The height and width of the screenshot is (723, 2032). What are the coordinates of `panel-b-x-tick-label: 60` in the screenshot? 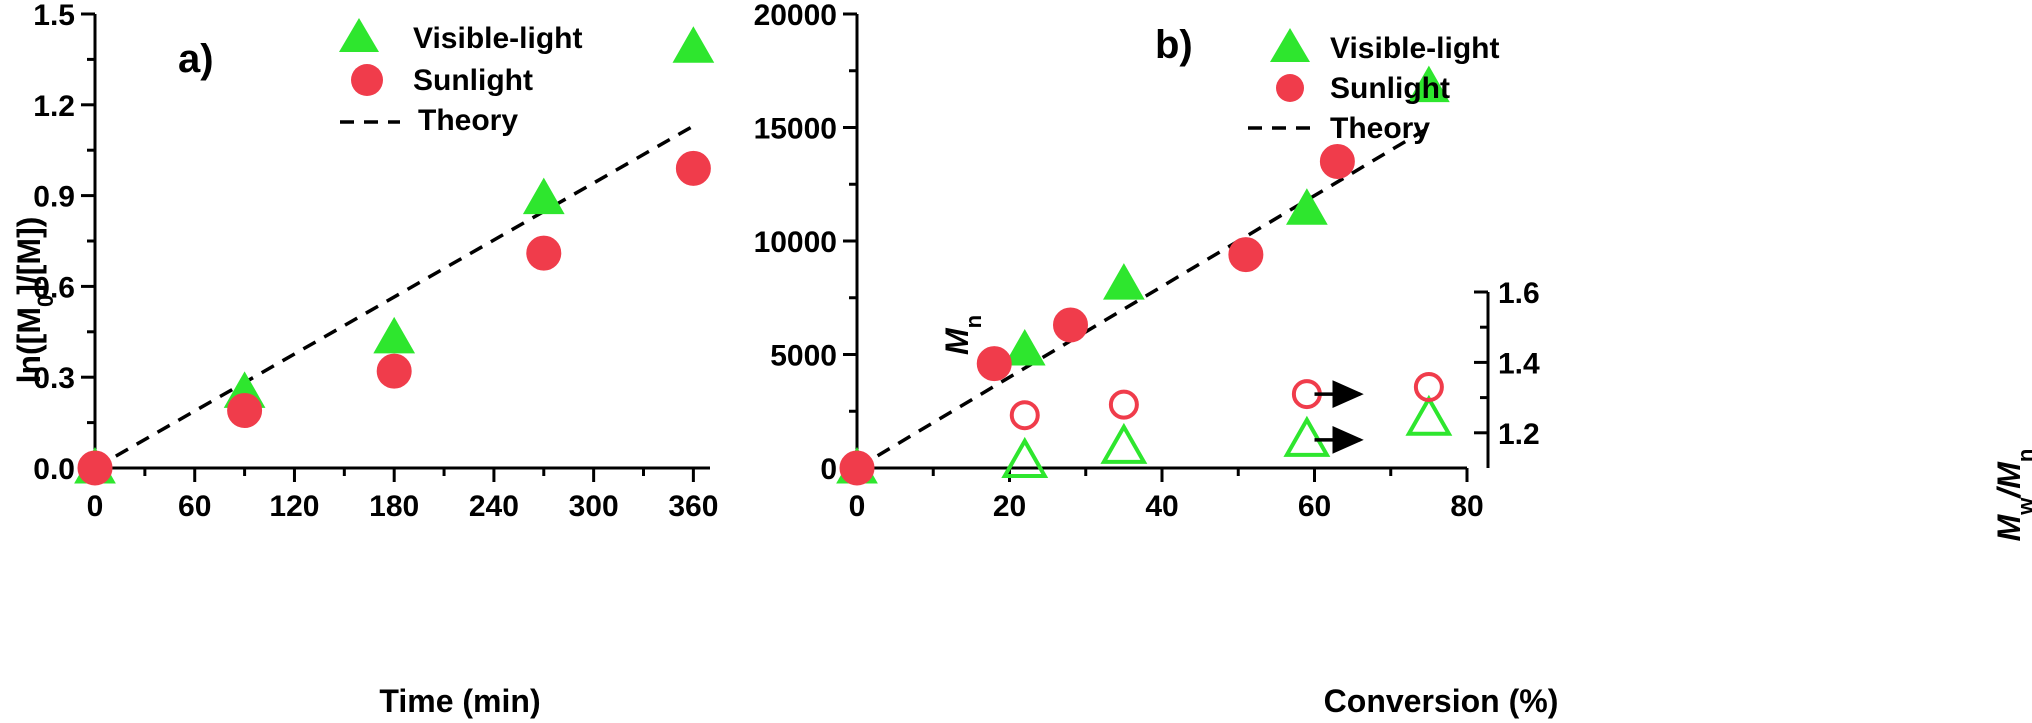 It's located at (1314, 506).